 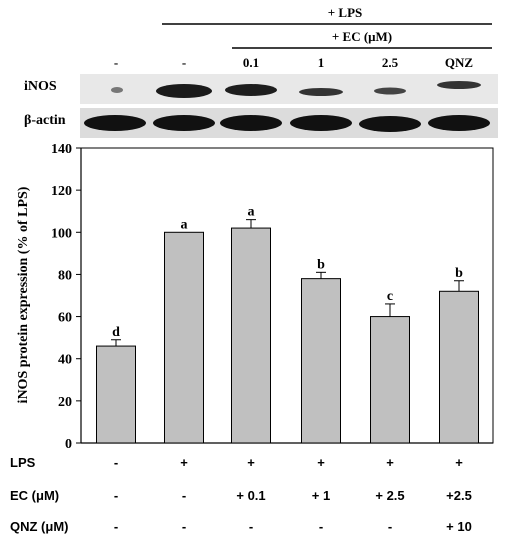 I want to click on y-tick-label: 100, so click(x=61, y=233).